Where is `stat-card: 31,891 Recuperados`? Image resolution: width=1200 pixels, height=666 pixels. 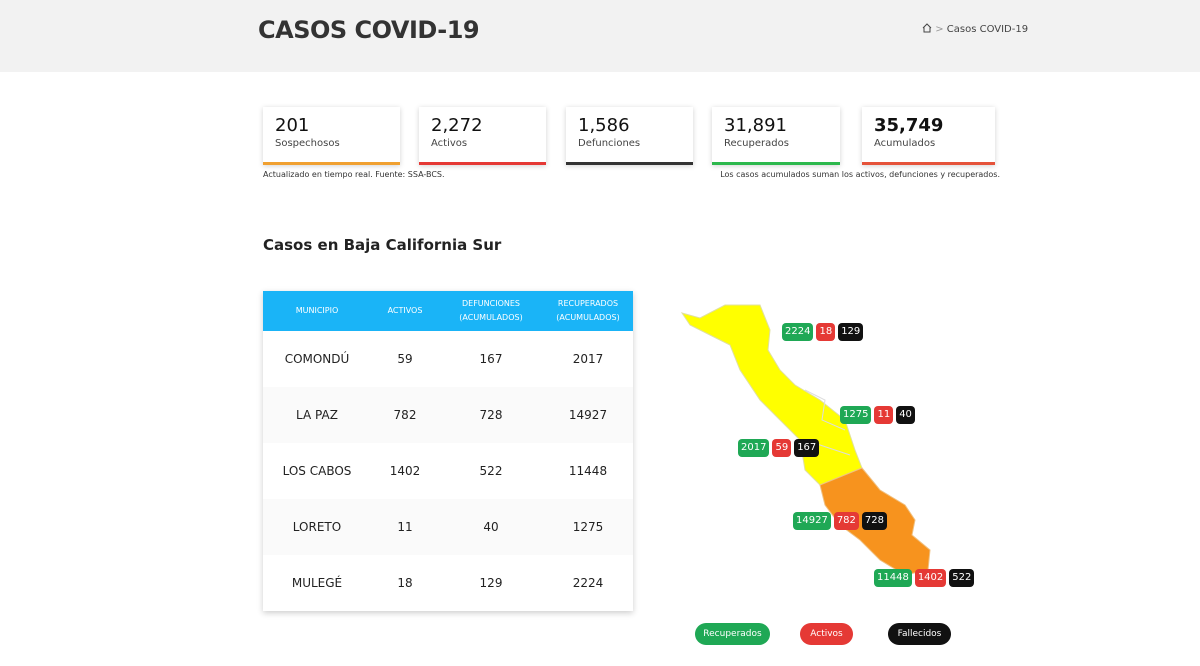
stat-card: 31,891 Recuperados is located at coordinates (776, 136).